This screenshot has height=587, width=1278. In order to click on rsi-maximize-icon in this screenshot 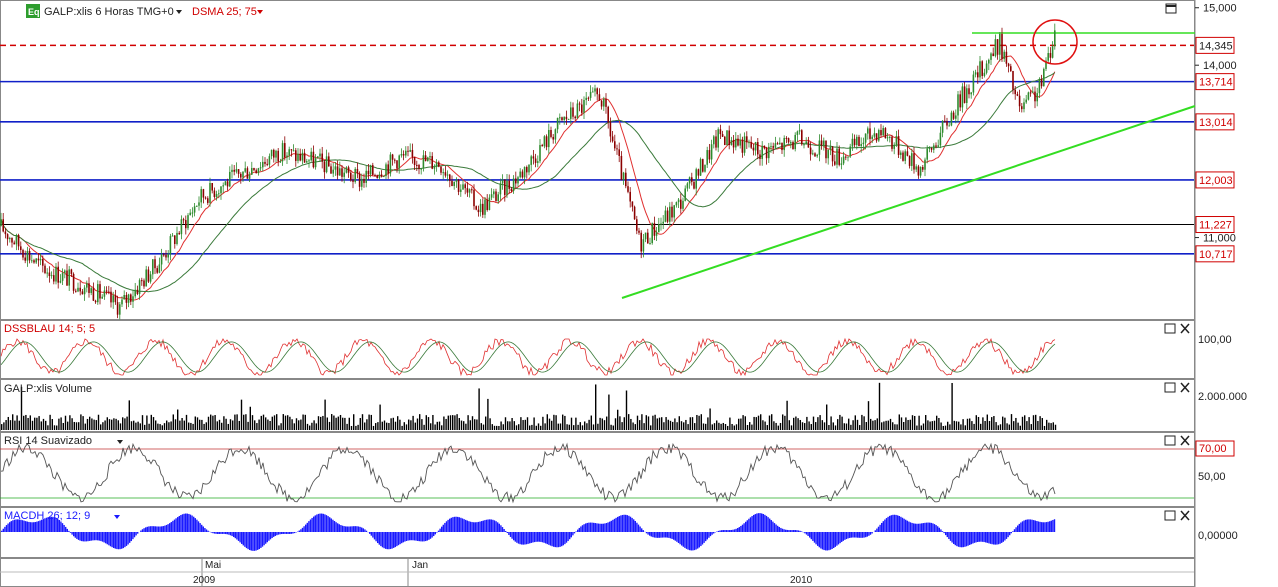, I will do `click(1170, 440)`.